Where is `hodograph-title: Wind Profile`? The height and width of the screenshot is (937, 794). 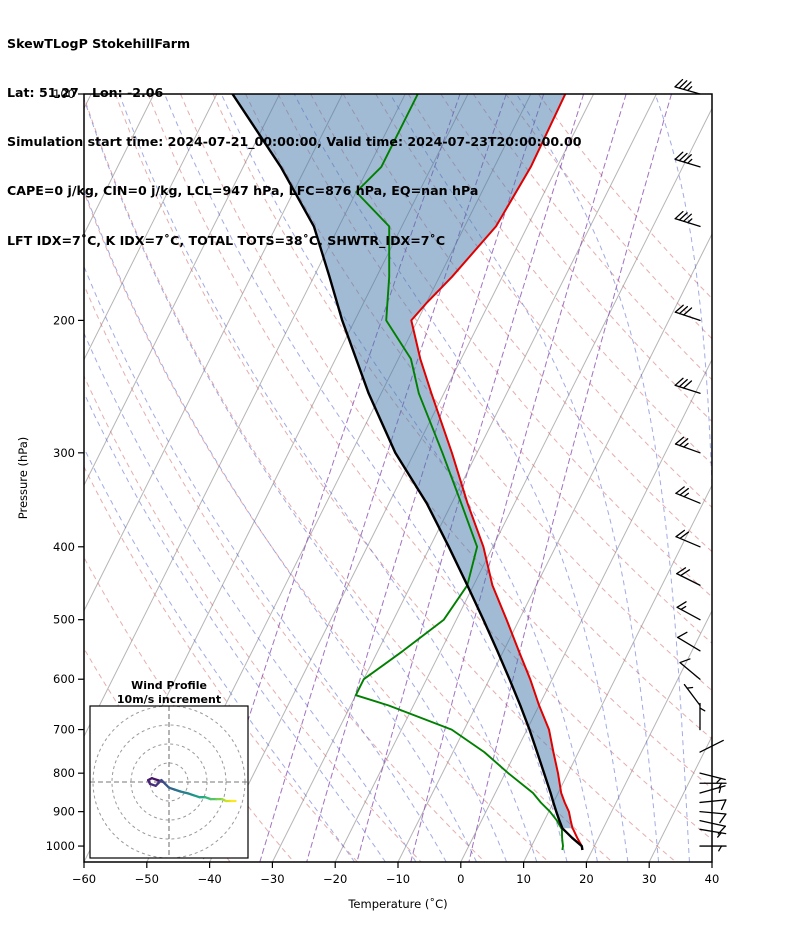
hodograph-title: Wind Profile is located at coordinates (169, 685).